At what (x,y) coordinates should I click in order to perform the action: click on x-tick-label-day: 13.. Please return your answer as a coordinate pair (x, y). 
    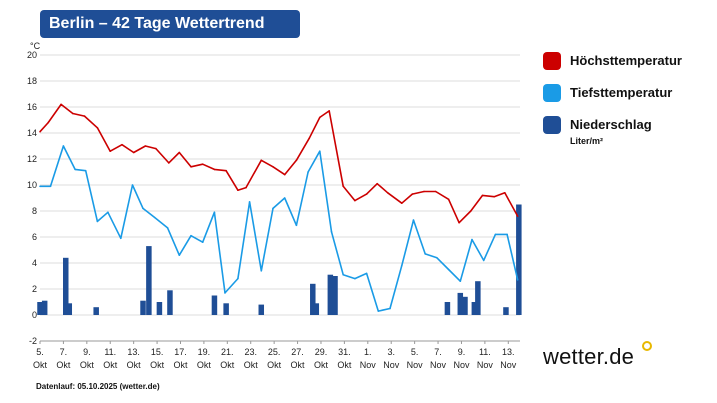
    Looking at the image, I should click on (508, 352).